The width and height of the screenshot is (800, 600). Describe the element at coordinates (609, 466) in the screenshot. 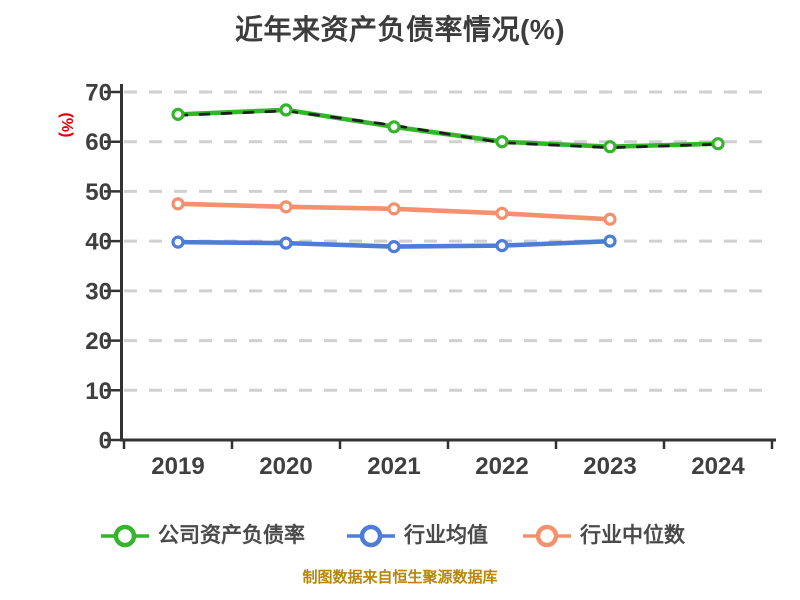

I see `x-axis-tick-label: 2023` at that location.